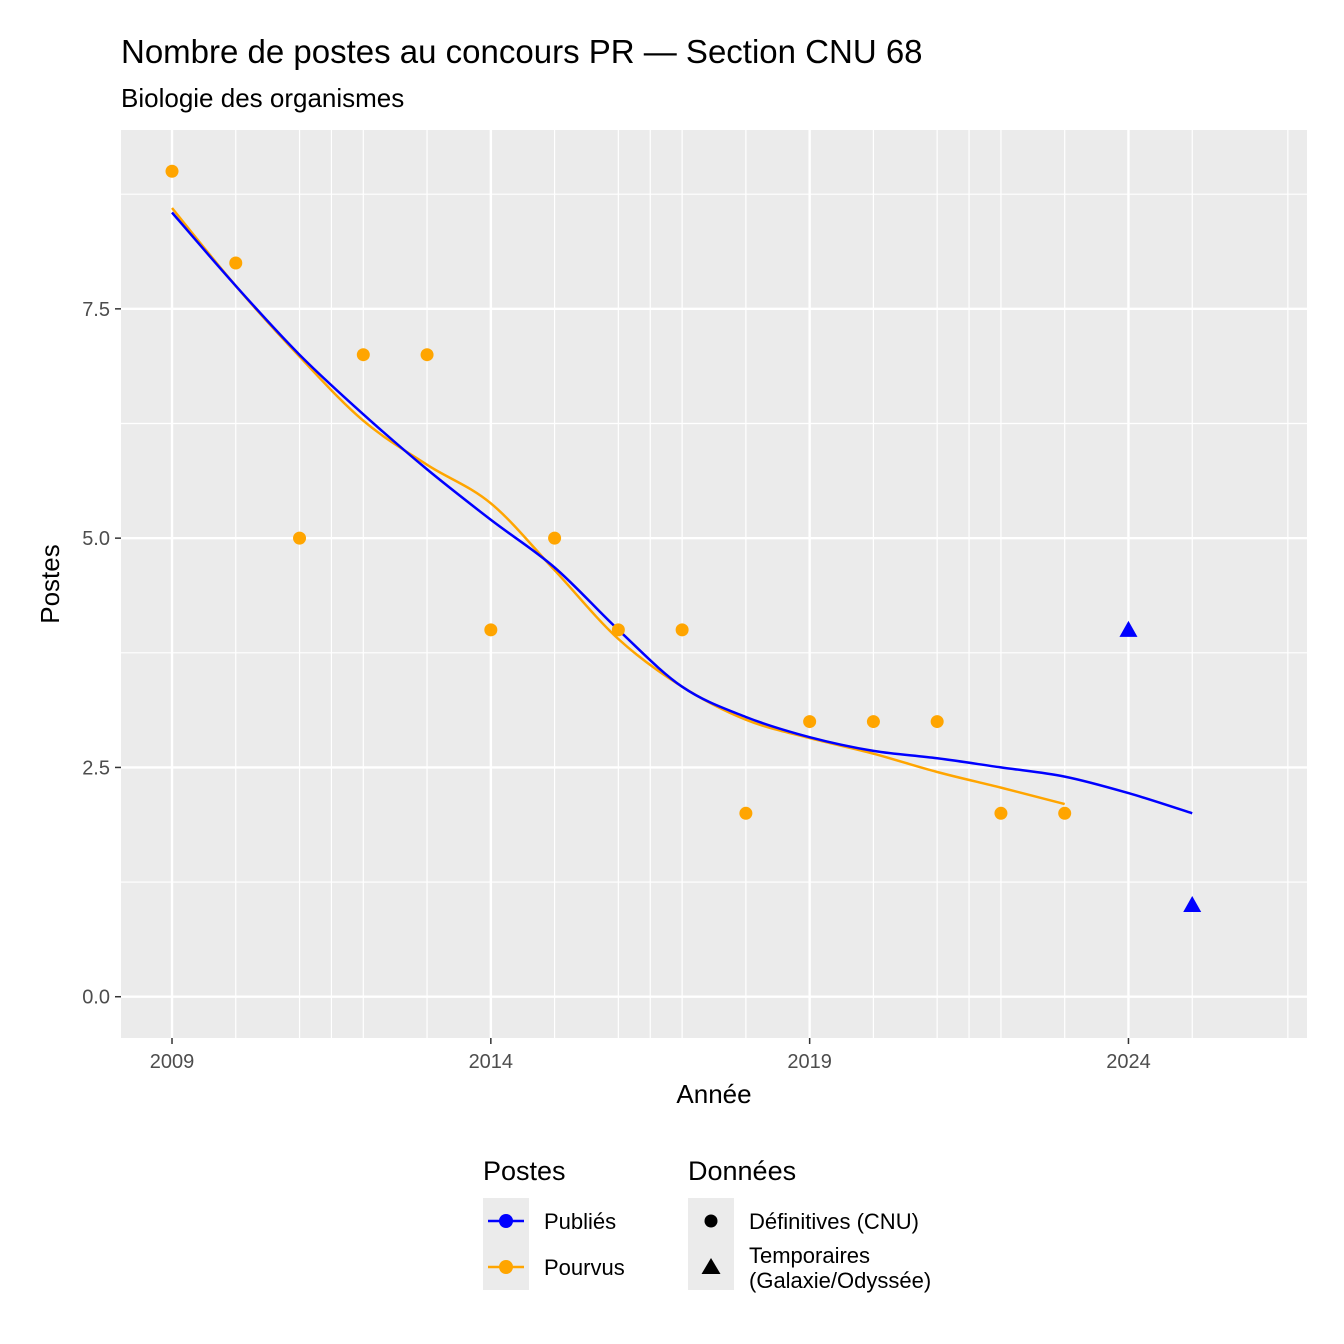 Image resolution: width=1344 pixels, height=1344 pixels. I want to click on point-pourvus-2015, so click(555, 538).